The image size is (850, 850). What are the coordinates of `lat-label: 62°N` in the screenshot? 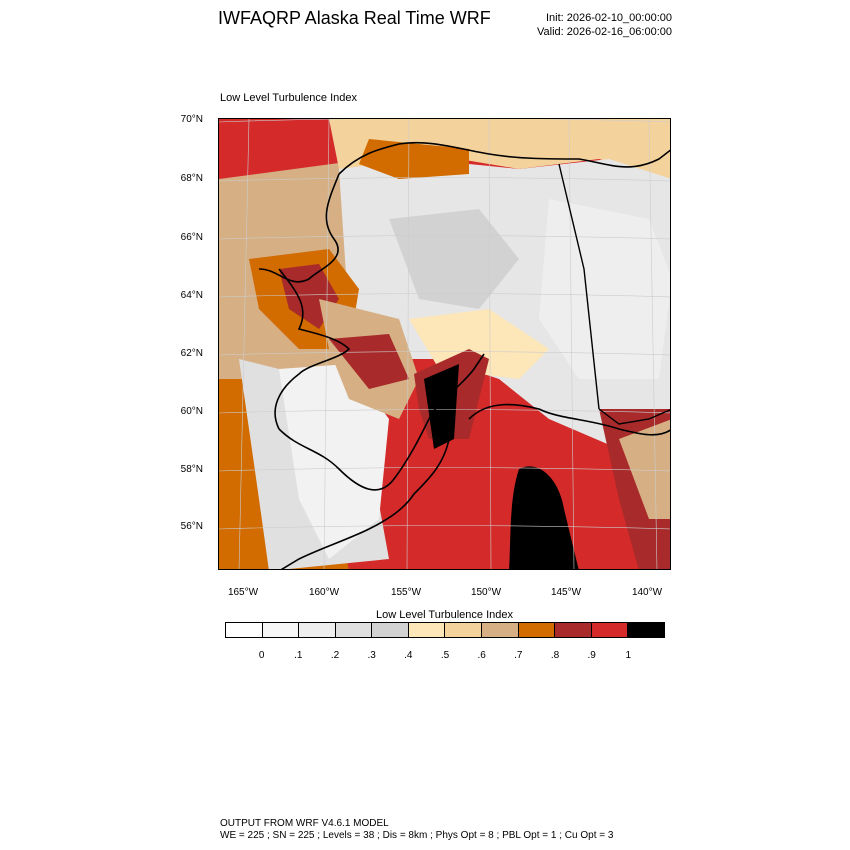 It's located at (191, 353).